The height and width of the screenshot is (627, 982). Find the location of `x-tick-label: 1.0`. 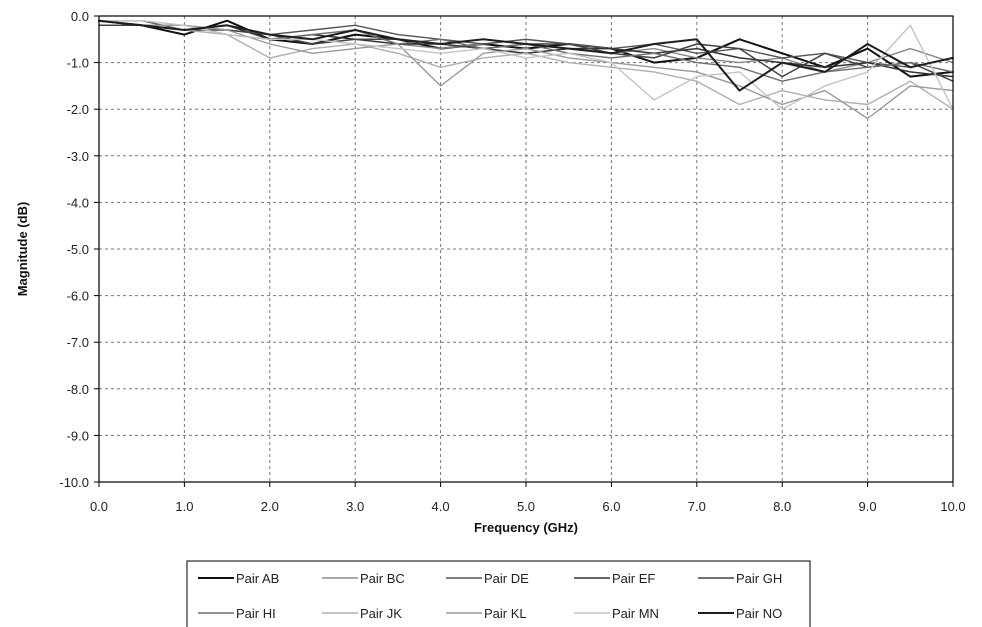

x-tick-label: 1.0 is located at coordinates (184, 506).